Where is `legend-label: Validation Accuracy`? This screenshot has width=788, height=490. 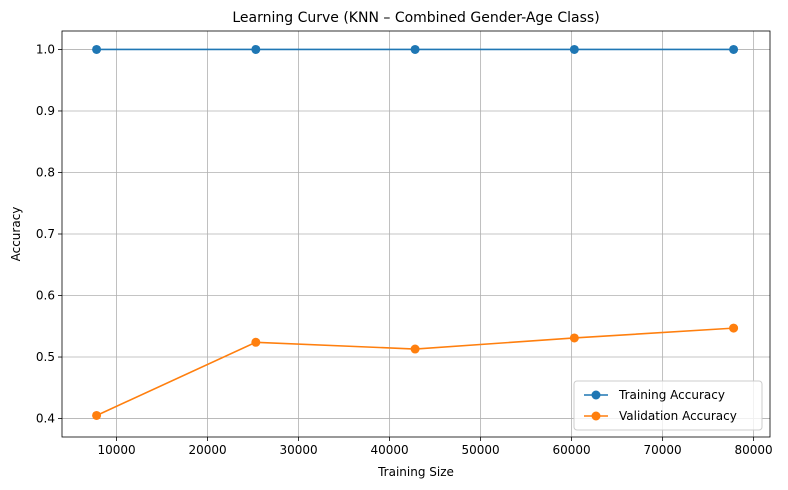
legend-label: Validation Accuracy is located at coordinates (678, 416).